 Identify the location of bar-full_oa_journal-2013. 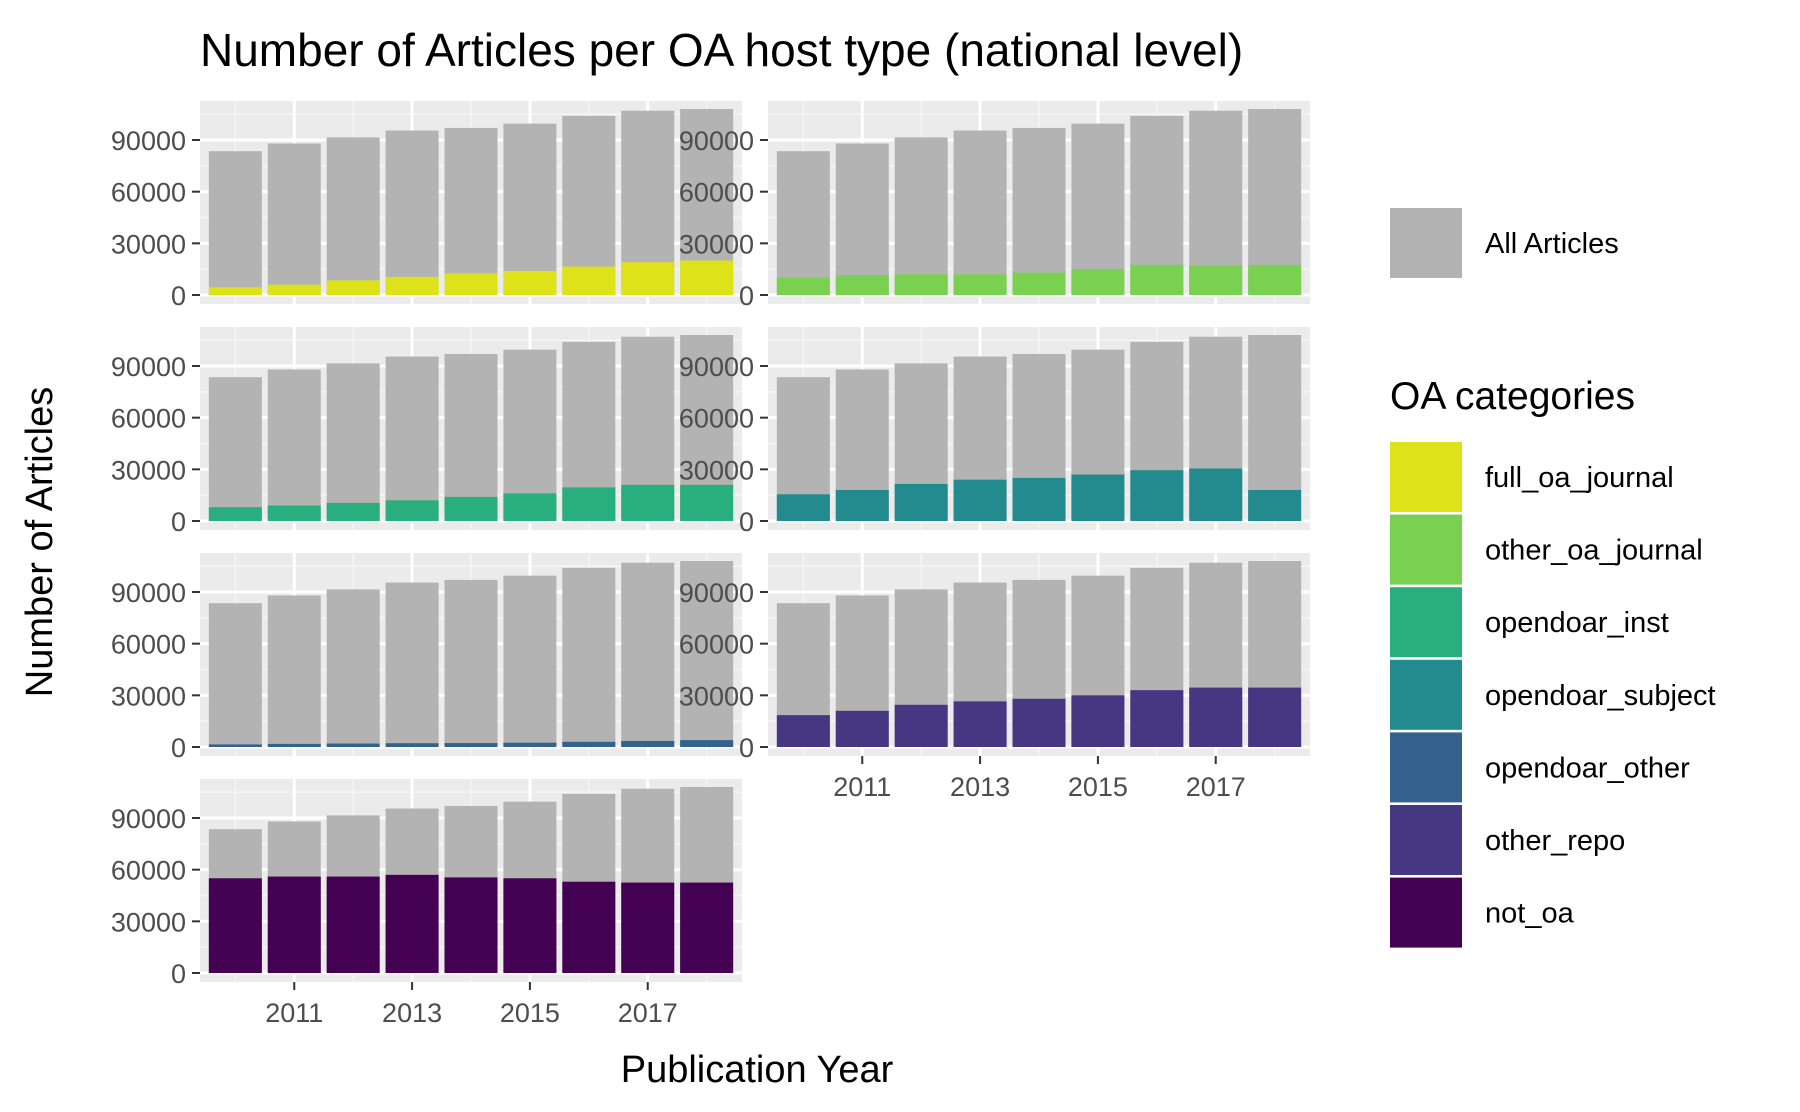
(412, 285).